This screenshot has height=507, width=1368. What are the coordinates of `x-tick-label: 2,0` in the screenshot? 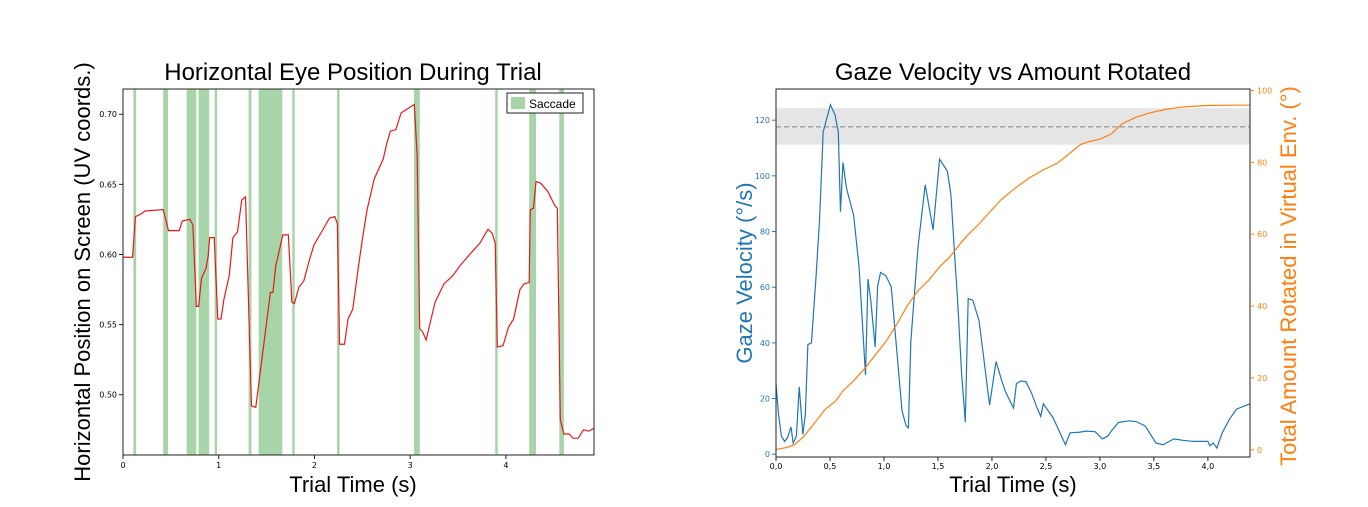 It's located at (992, 466).